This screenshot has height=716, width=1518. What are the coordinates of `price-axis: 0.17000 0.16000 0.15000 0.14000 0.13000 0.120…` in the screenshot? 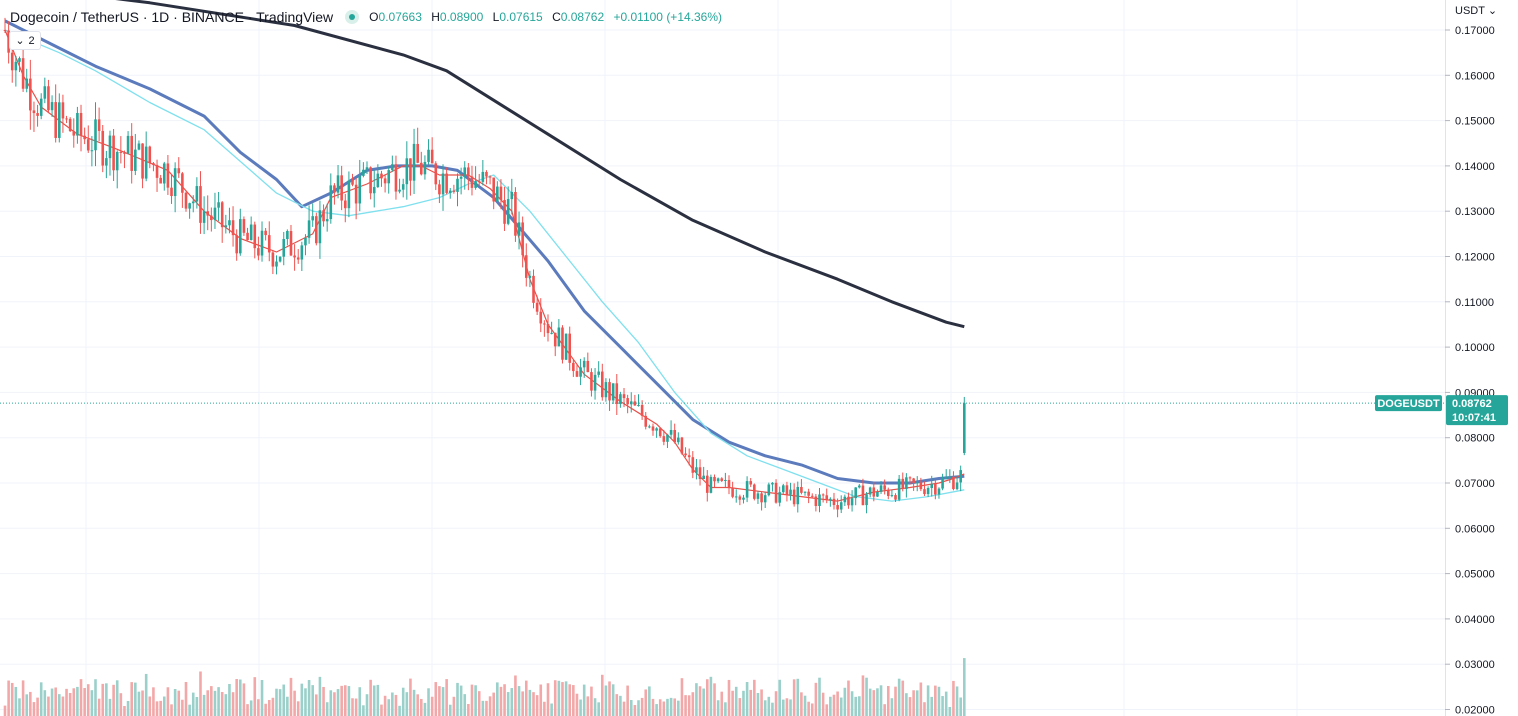 It's located at (1470, 370).